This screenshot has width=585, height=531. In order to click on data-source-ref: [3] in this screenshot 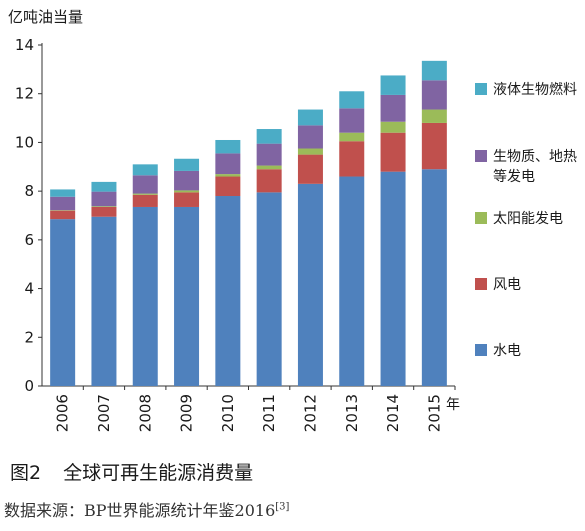, I will do `click(282, 507)`.